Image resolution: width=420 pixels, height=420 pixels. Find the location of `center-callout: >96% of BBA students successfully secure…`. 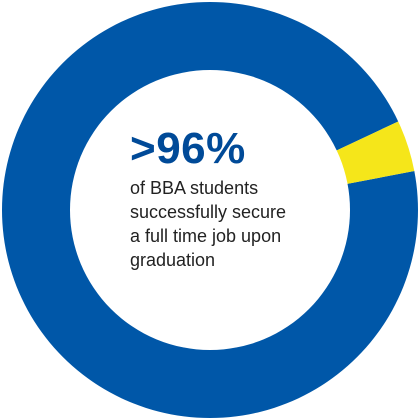

center-callout: >96% of BBA students successfully secure… is located at coordinates (217, 199).